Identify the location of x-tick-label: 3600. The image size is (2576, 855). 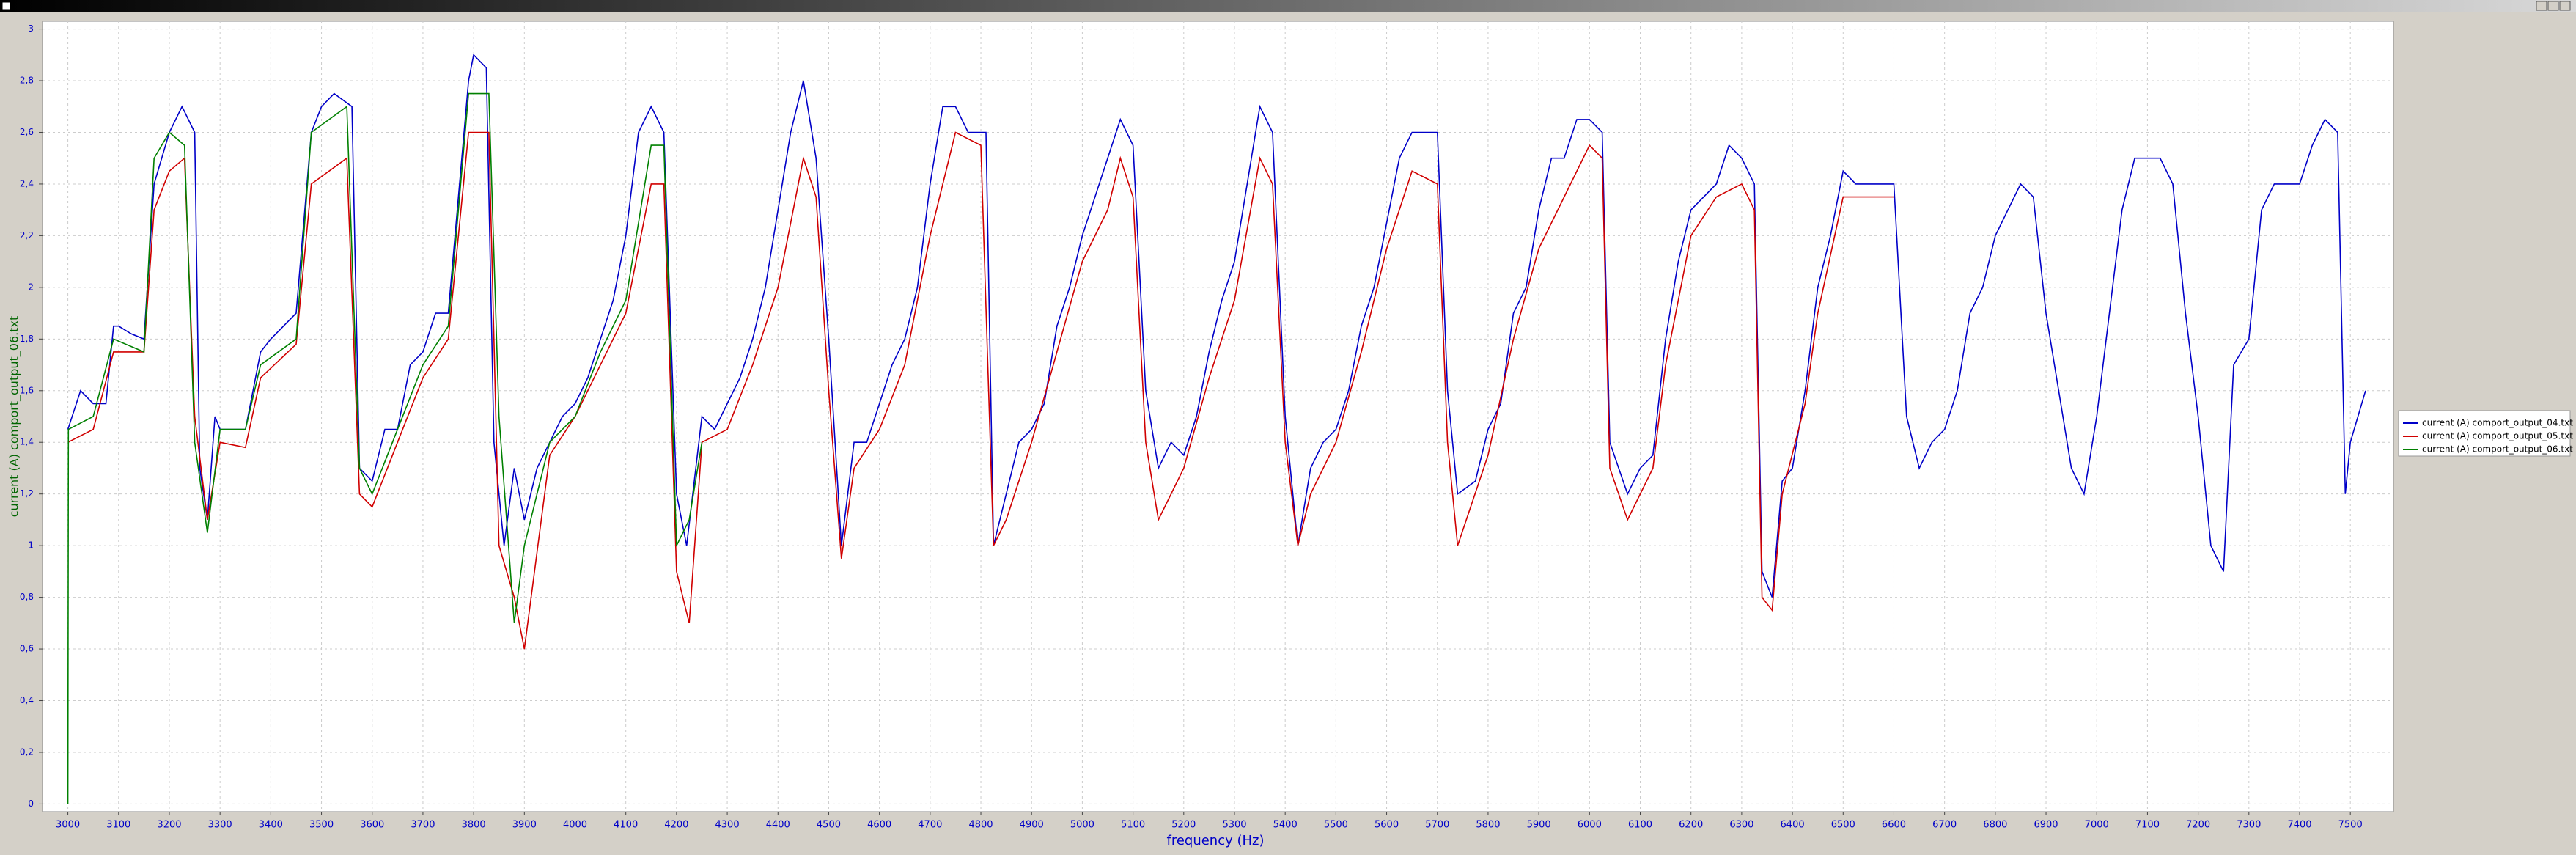
(372, 825).